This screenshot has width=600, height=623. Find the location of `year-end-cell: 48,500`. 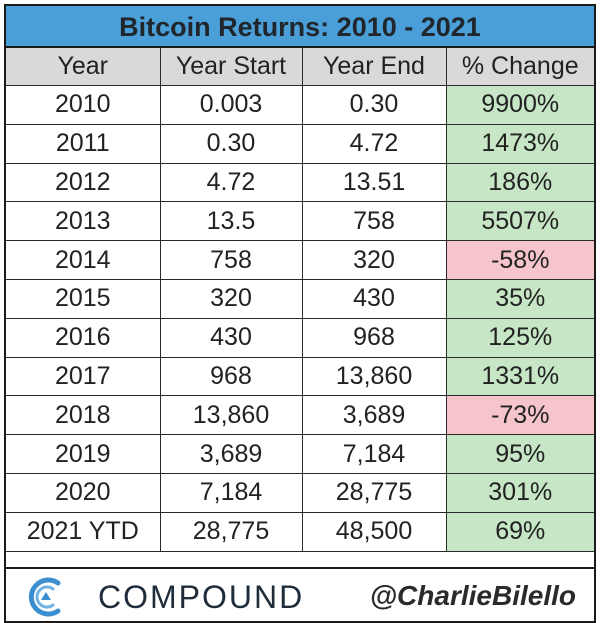

year-end-cell: 48,500 is located at coordinates (374, 531).